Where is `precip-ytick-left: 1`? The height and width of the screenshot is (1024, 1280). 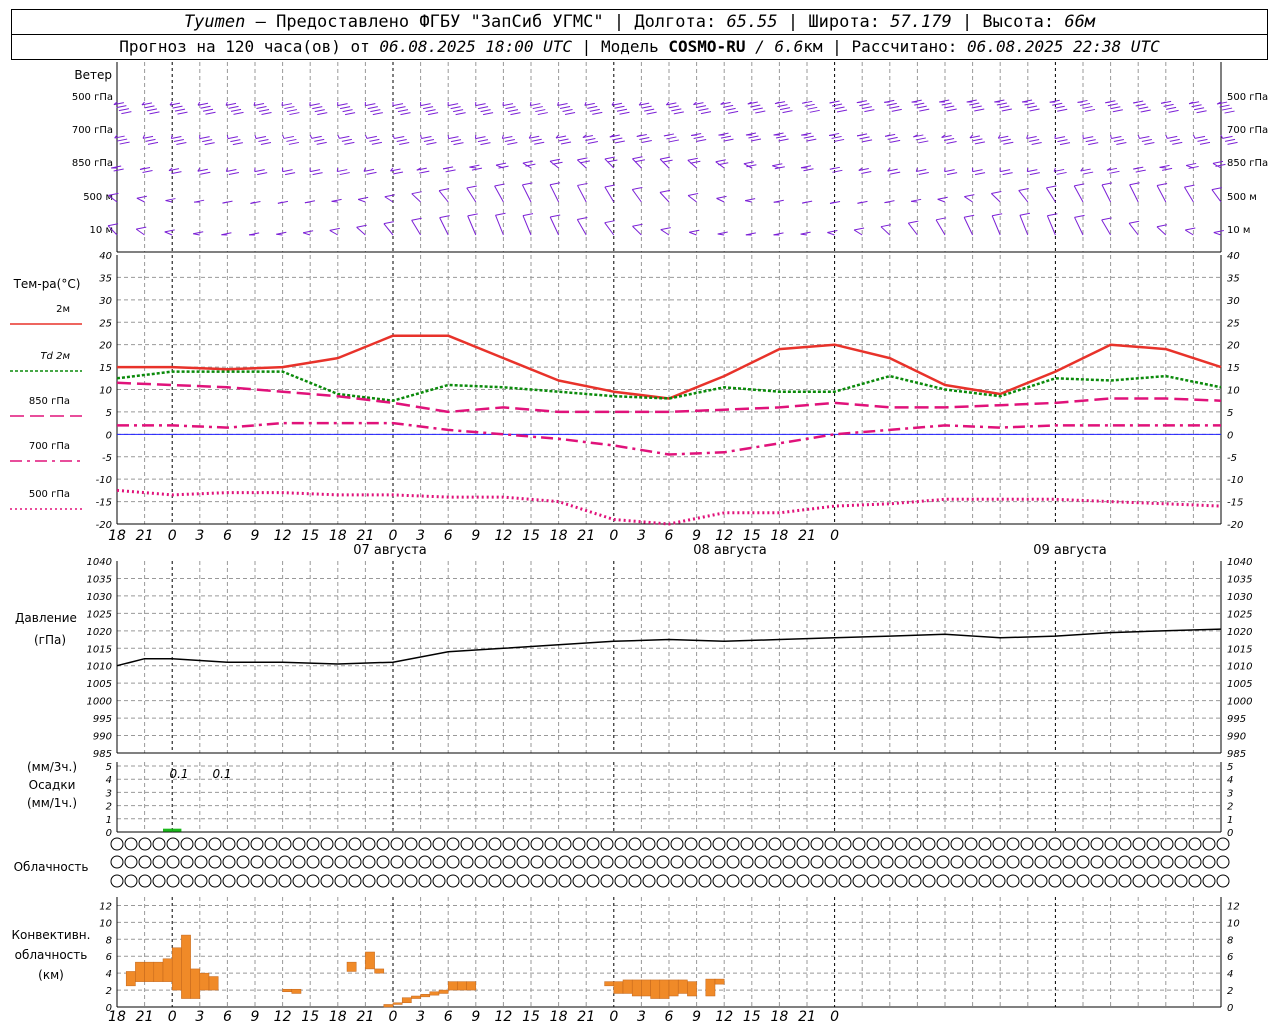 precip-ytick-left: 1 is located at coordinates (109, 820).